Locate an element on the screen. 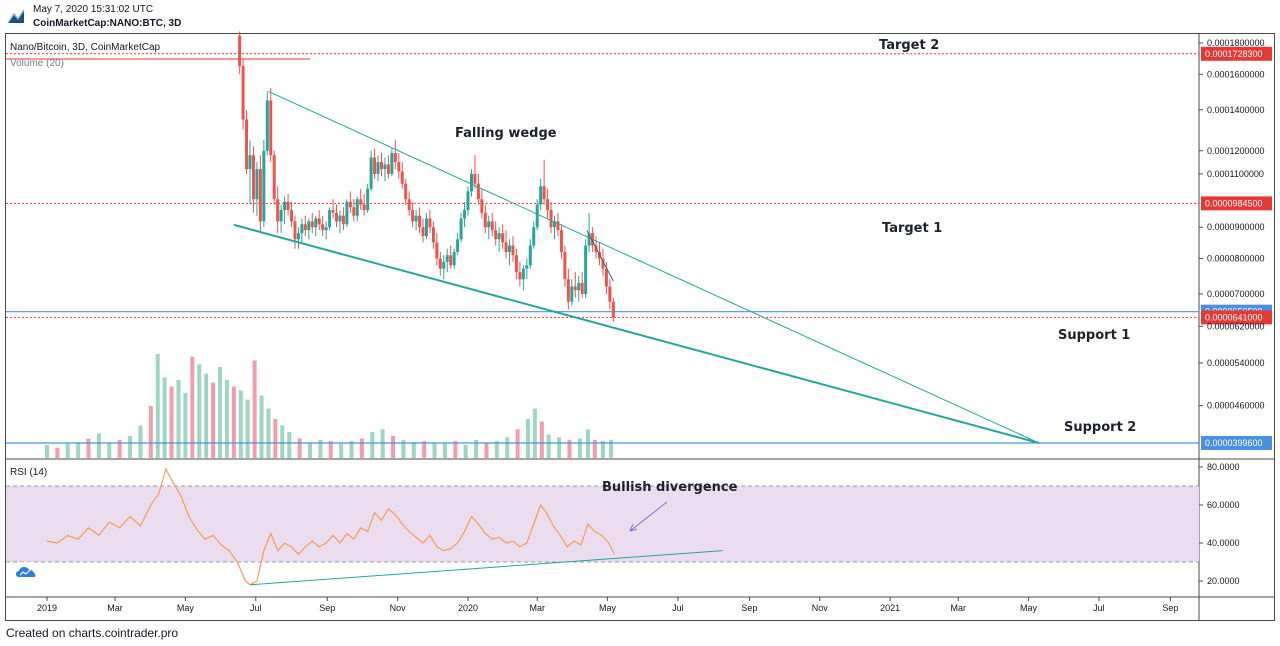 This screenshot has height=646, width=1280. level-label: Target 1 is located at coordinates (912, 228).